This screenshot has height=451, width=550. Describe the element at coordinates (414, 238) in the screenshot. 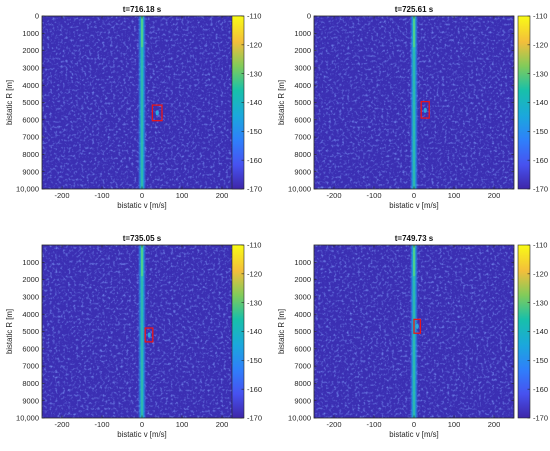

I see `chart-title: t=749.73 s` at that location.